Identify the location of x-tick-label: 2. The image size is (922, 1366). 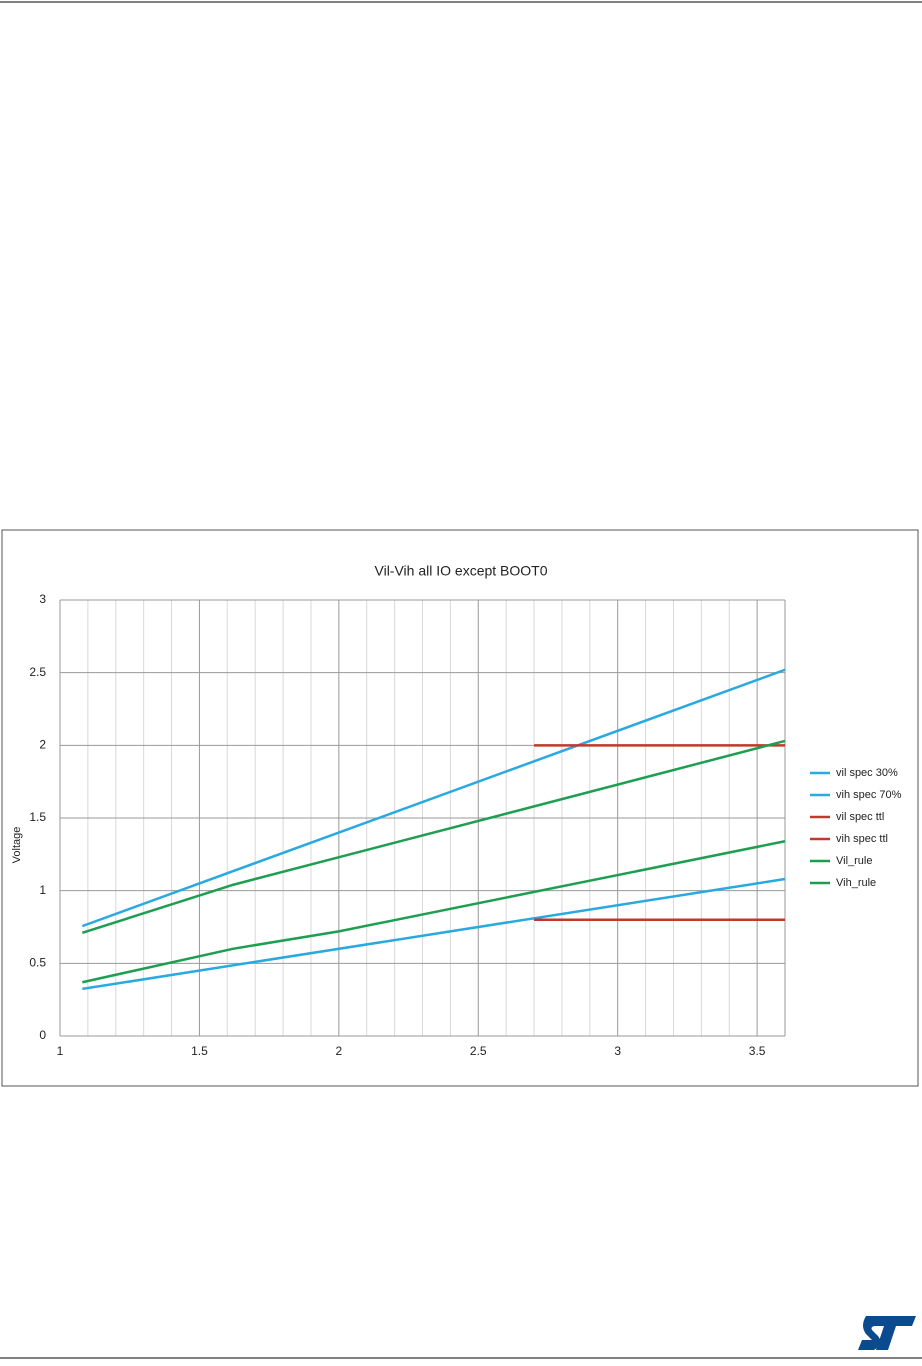
(339, 1051).